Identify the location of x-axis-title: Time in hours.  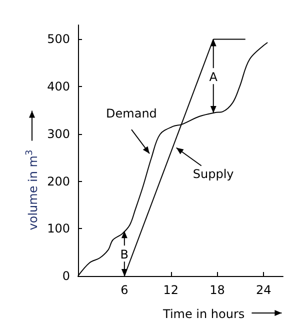
(203, 314).